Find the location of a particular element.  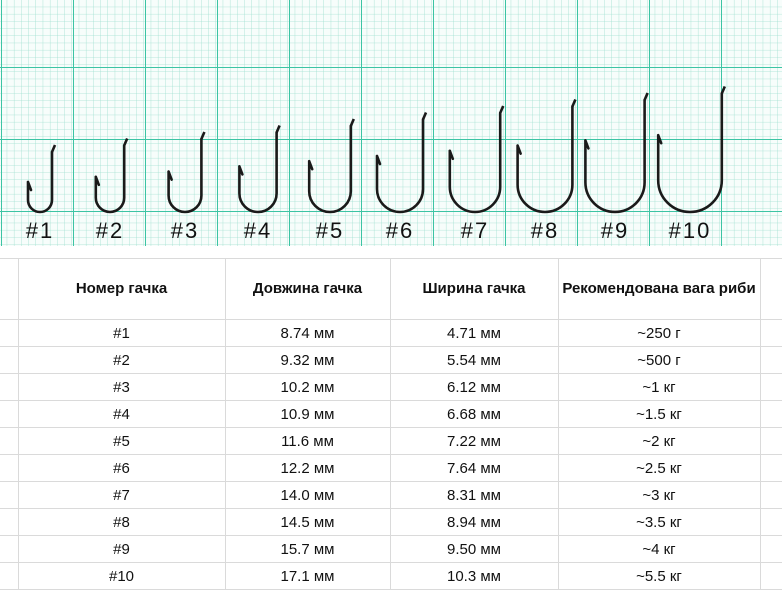

table-cell: #9 is located at coordinates (121, 549).